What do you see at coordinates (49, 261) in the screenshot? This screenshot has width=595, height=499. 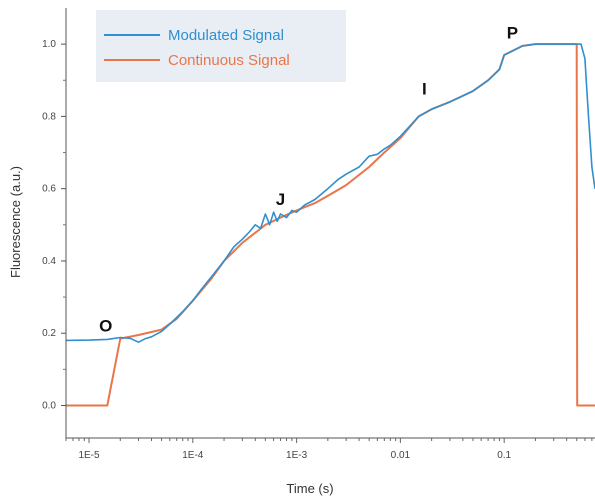 I see `y-tick-label: 0.4` at bounding box center [49, 261].